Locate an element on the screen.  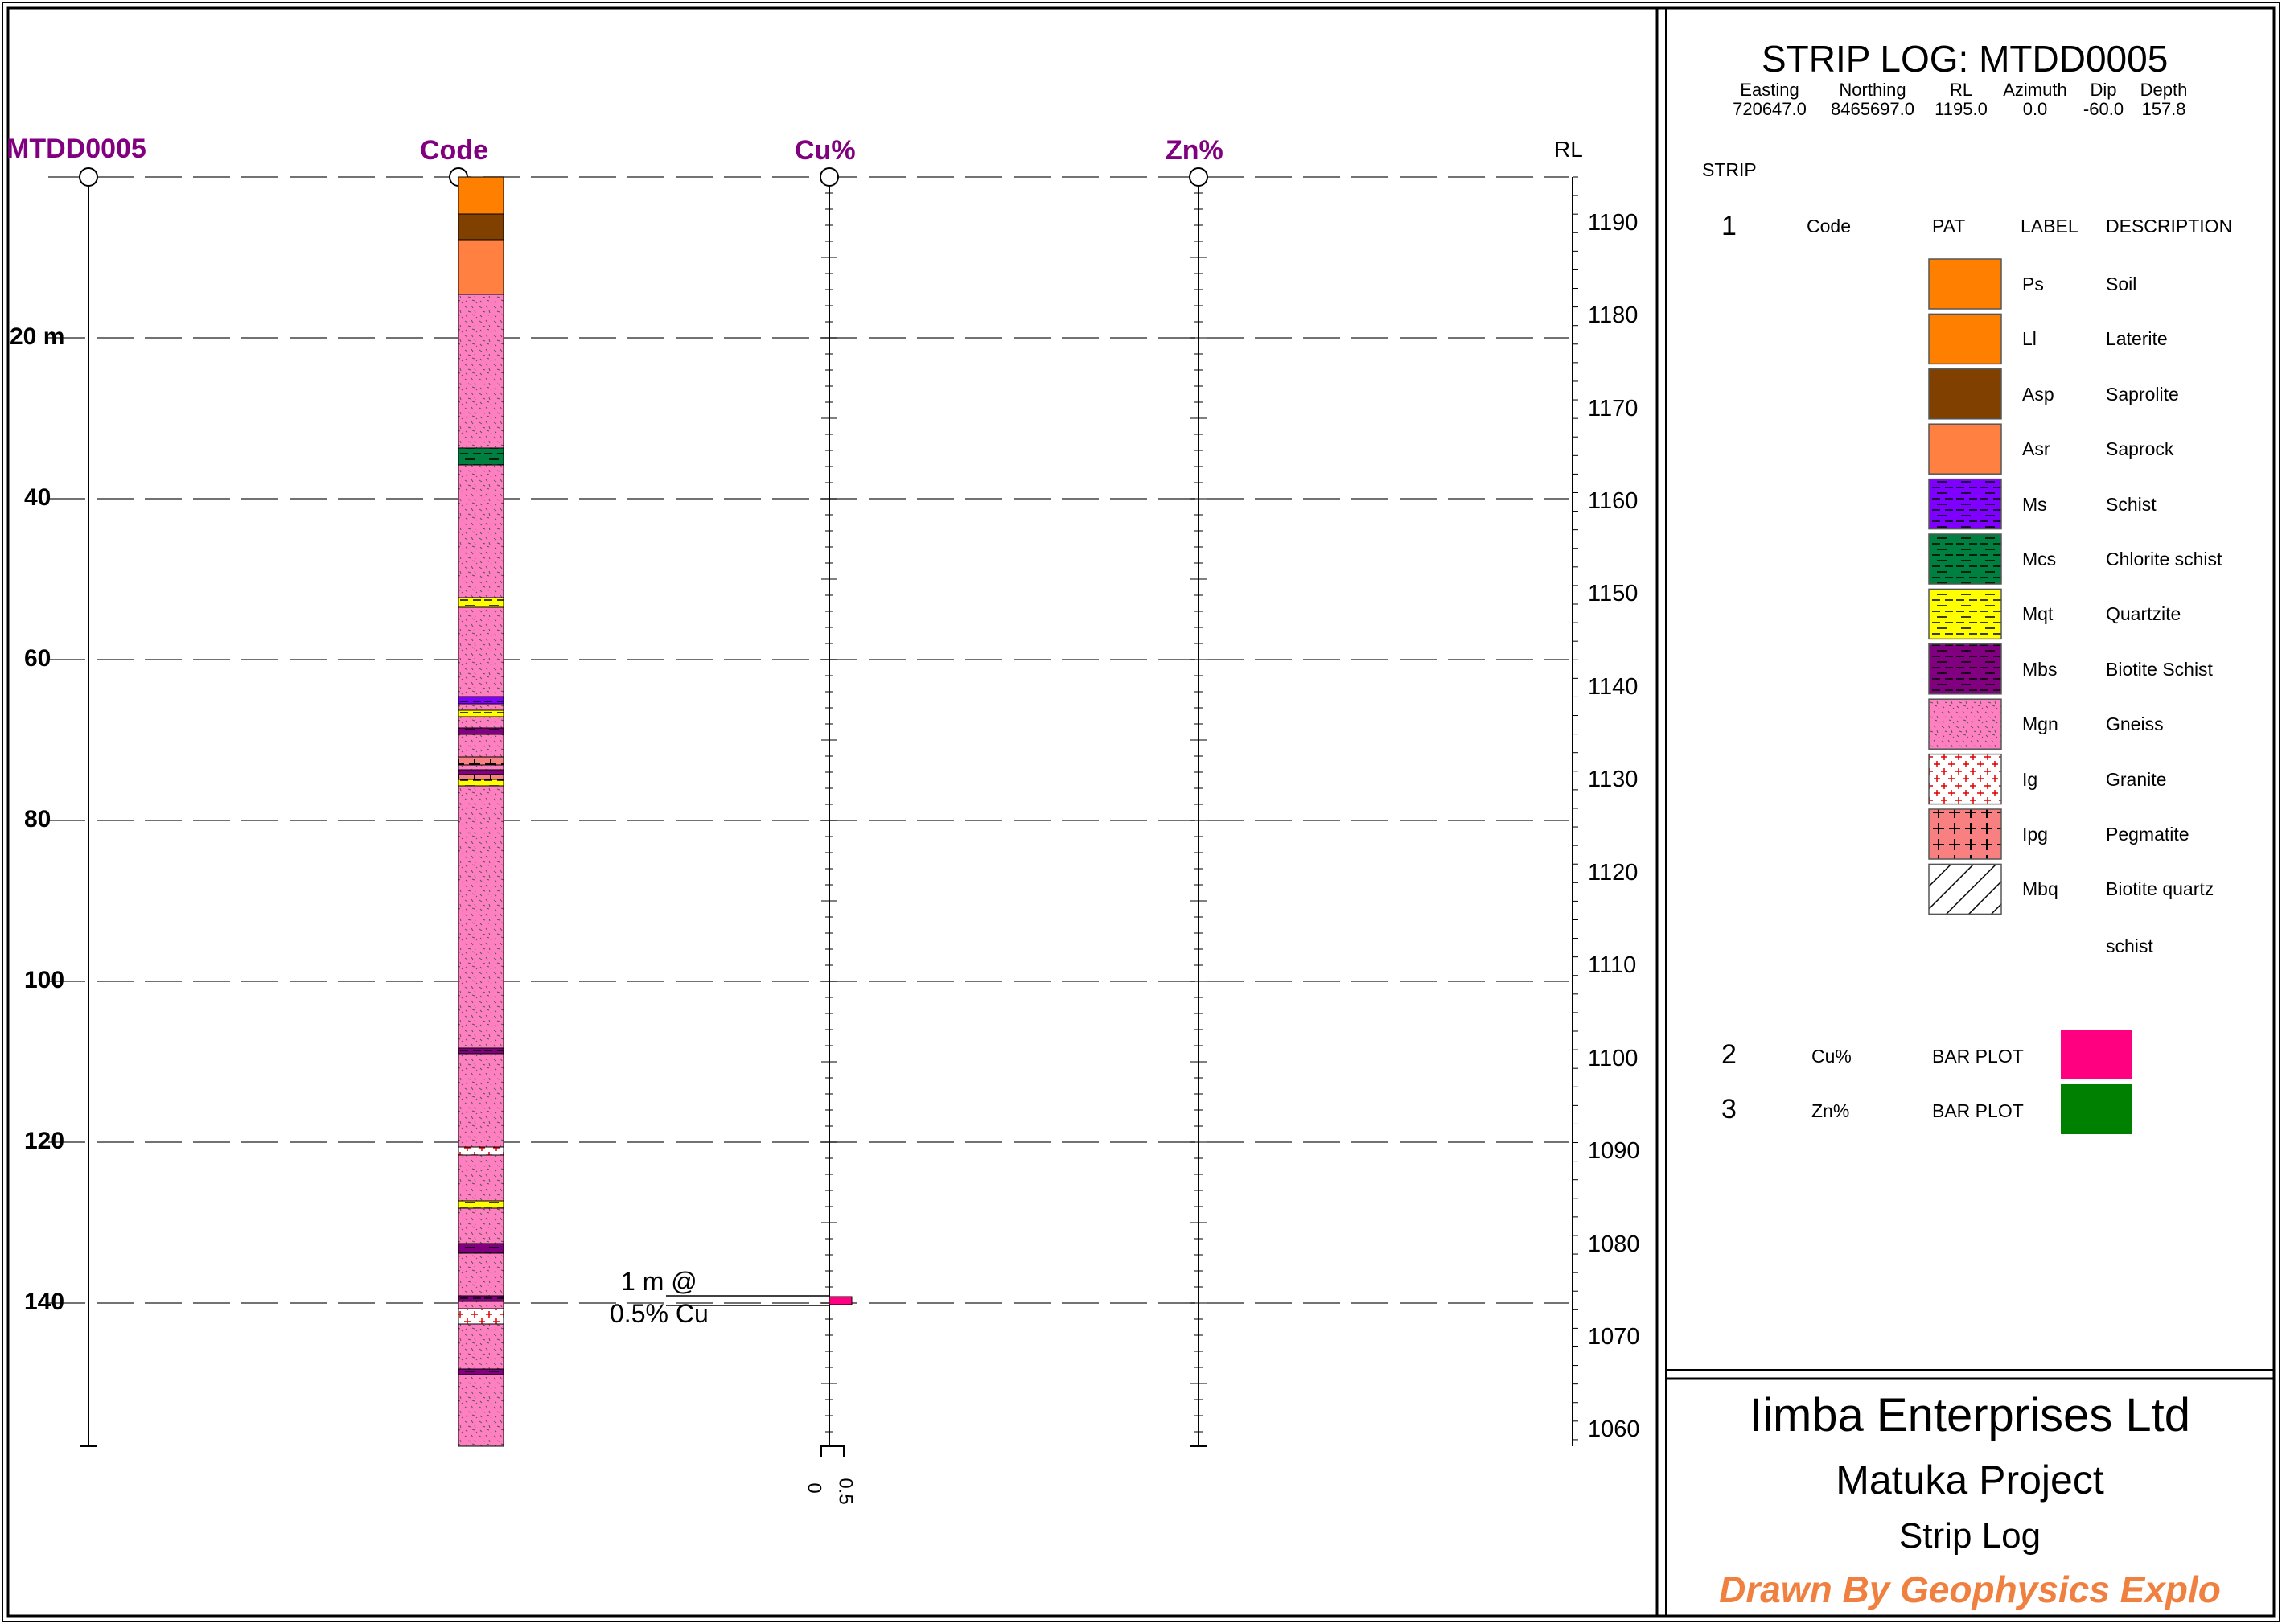
legend-strip-label: STRIP is located at coordinates (1730, 169).